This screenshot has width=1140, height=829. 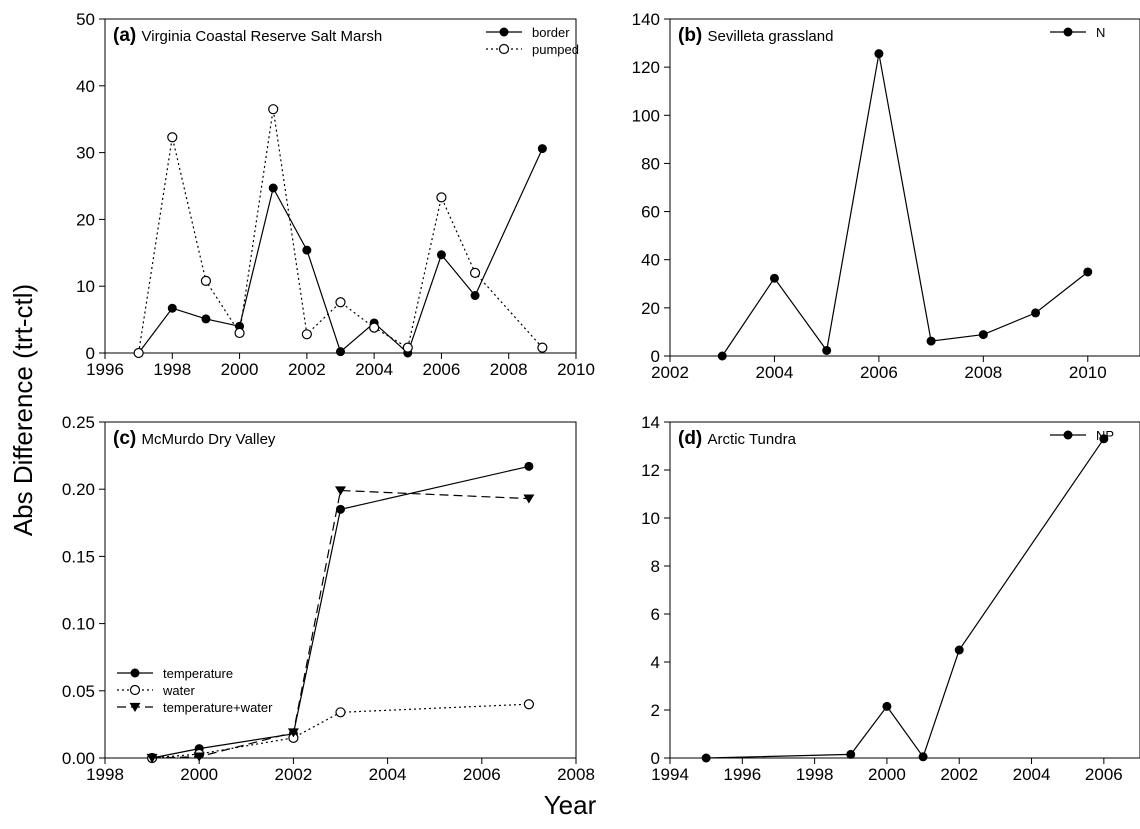 What do you see at coordinates (650, 163) in the screenshot?
I see `y-tick-label: 80` at bounding box center [650, 163].